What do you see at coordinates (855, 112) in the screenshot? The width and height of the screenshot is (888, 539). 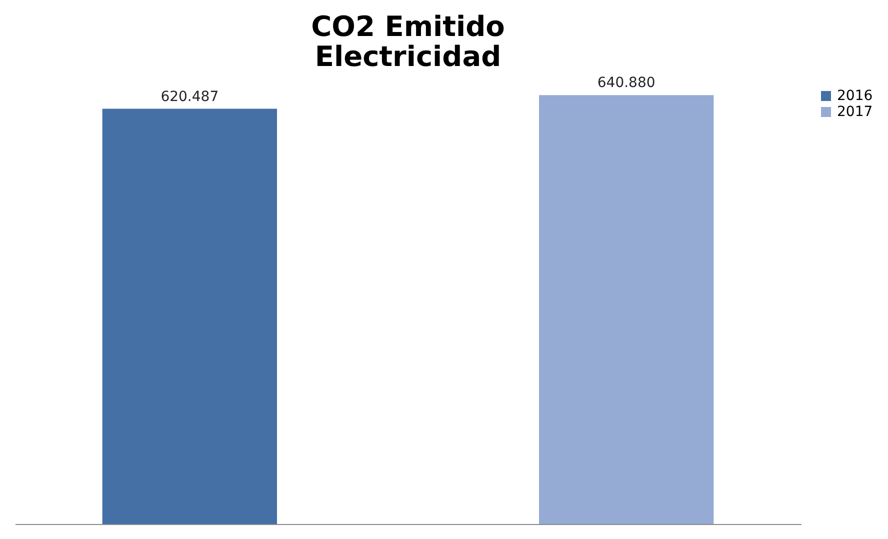 I see `legend-label: 2017` at bounding box center [855, 112].